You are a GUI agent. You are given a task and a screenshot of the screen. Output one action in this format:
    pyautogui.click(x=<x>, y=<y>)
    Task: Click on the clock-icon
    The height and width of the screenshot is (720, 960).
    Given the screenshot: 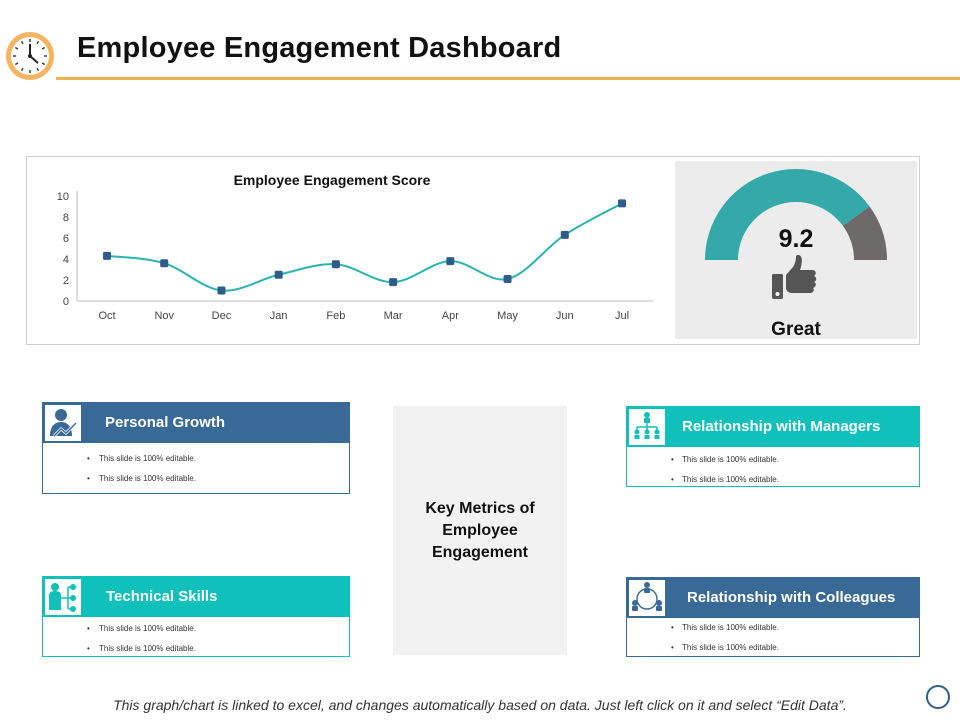 What is the action you would take?
    pyautogui.click(x=30, y=56)
    